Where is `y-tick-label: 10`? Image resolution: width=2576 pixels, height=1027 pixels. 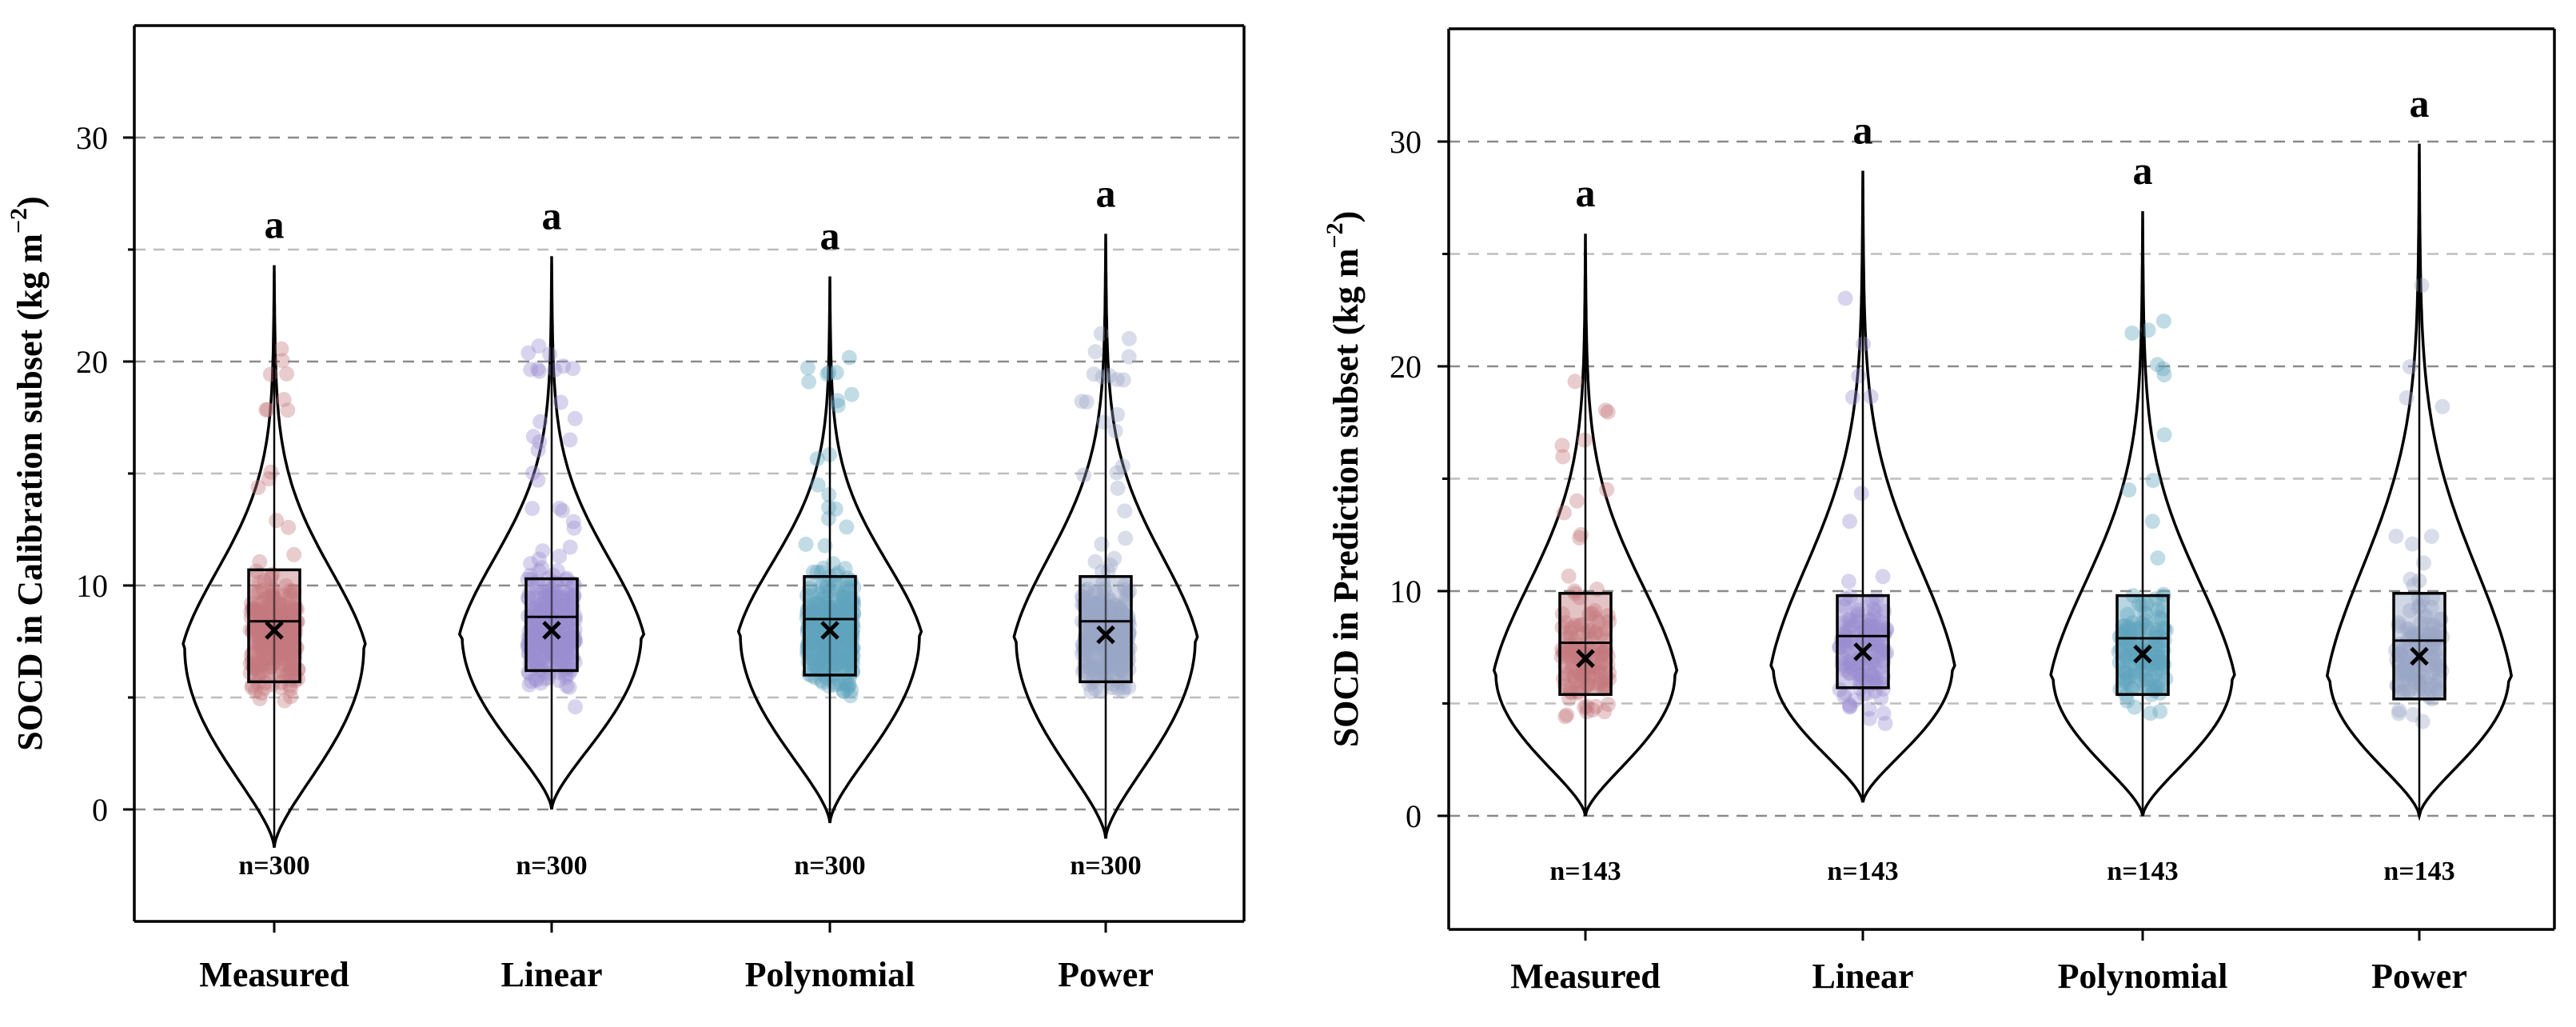
y-tick-label: 10 is located at coordinates (1406, 591).